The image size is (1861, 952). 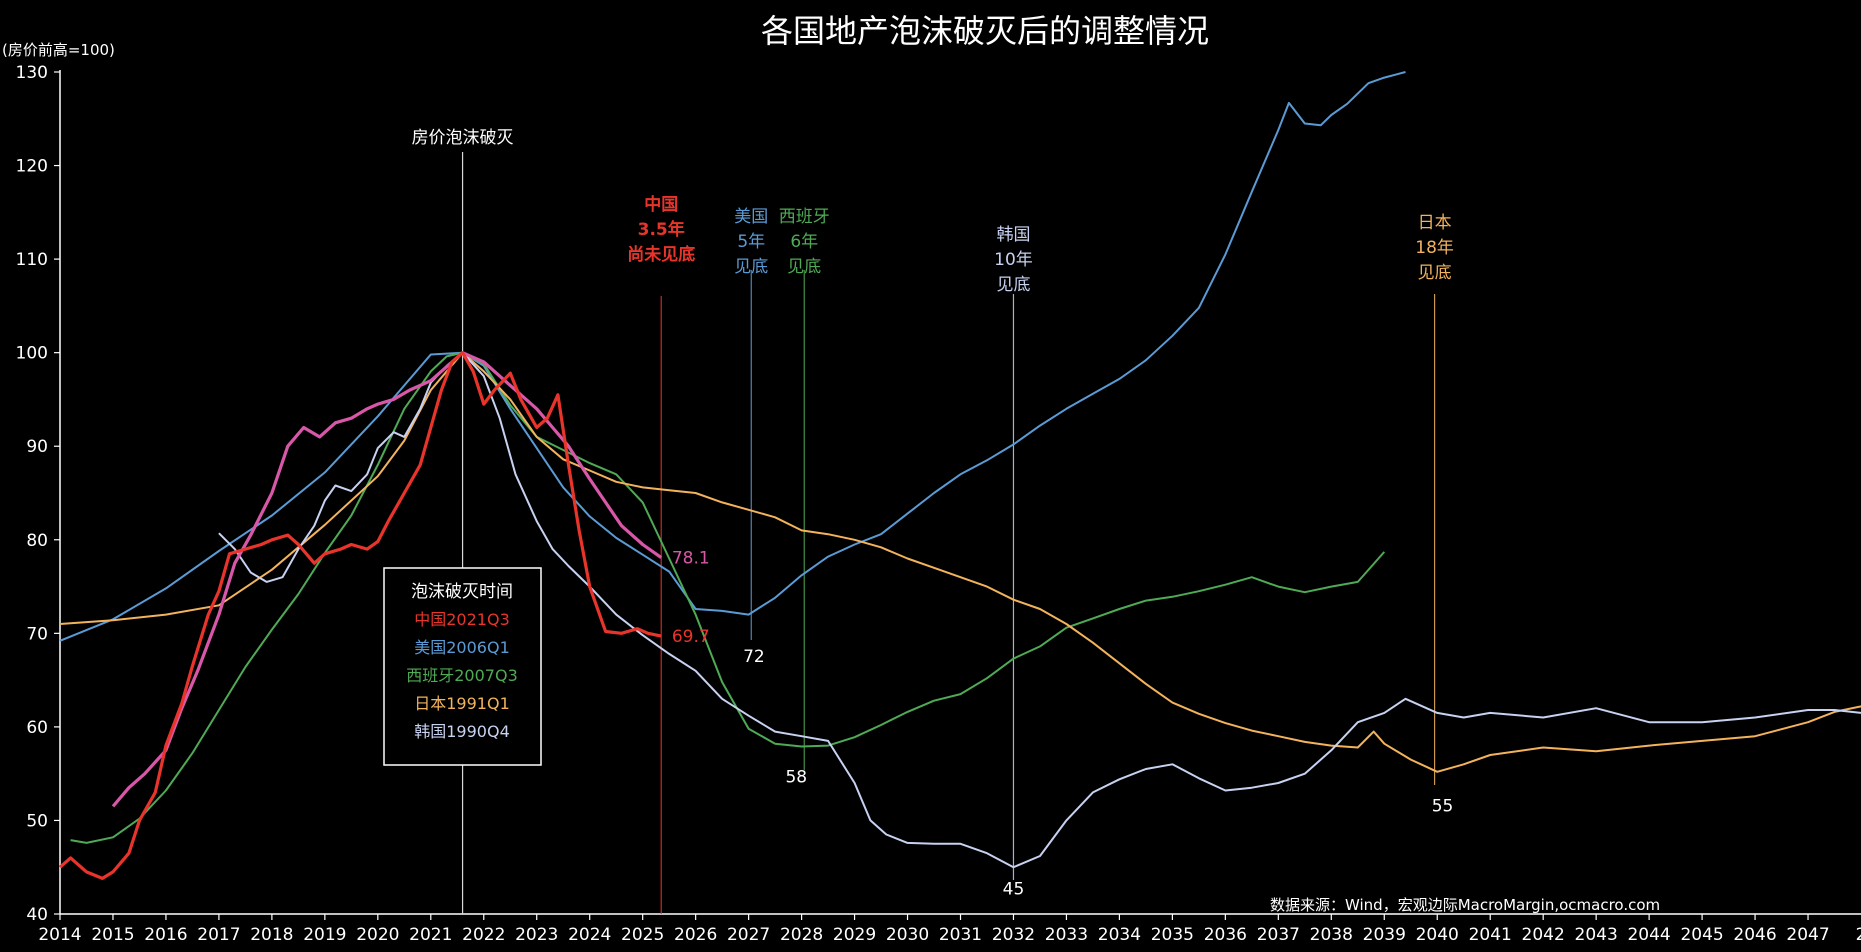 I want to click on marker-label: 10年, so click(x=1013, y=260).